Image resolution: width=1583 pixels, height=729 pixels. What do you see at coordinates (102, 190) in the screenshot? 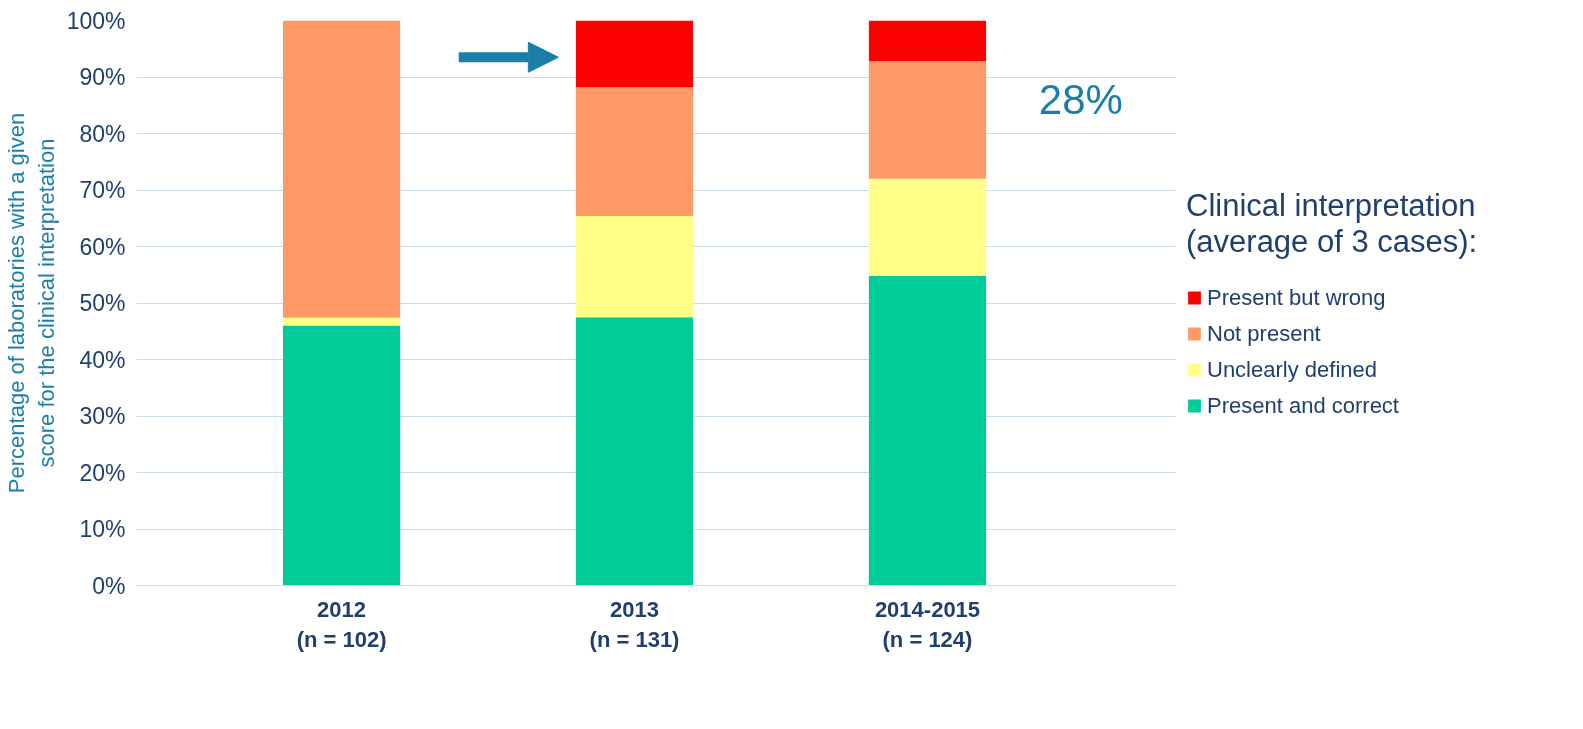
I see `y-tick-label: 70%` at bounding box center [102, 190].